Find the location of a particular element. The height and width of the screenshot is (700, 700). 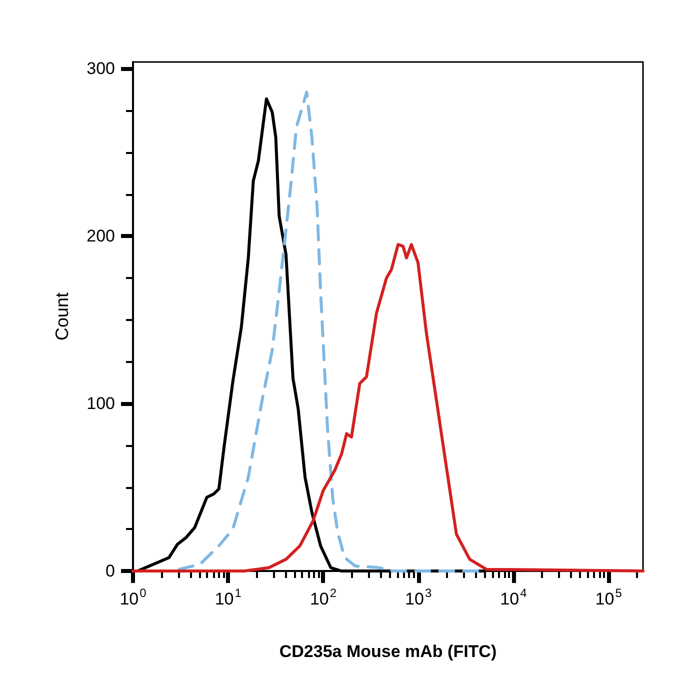

x-axis-title: CD235a Mouse mAb (FITC) is located at coordinates (388, 651).